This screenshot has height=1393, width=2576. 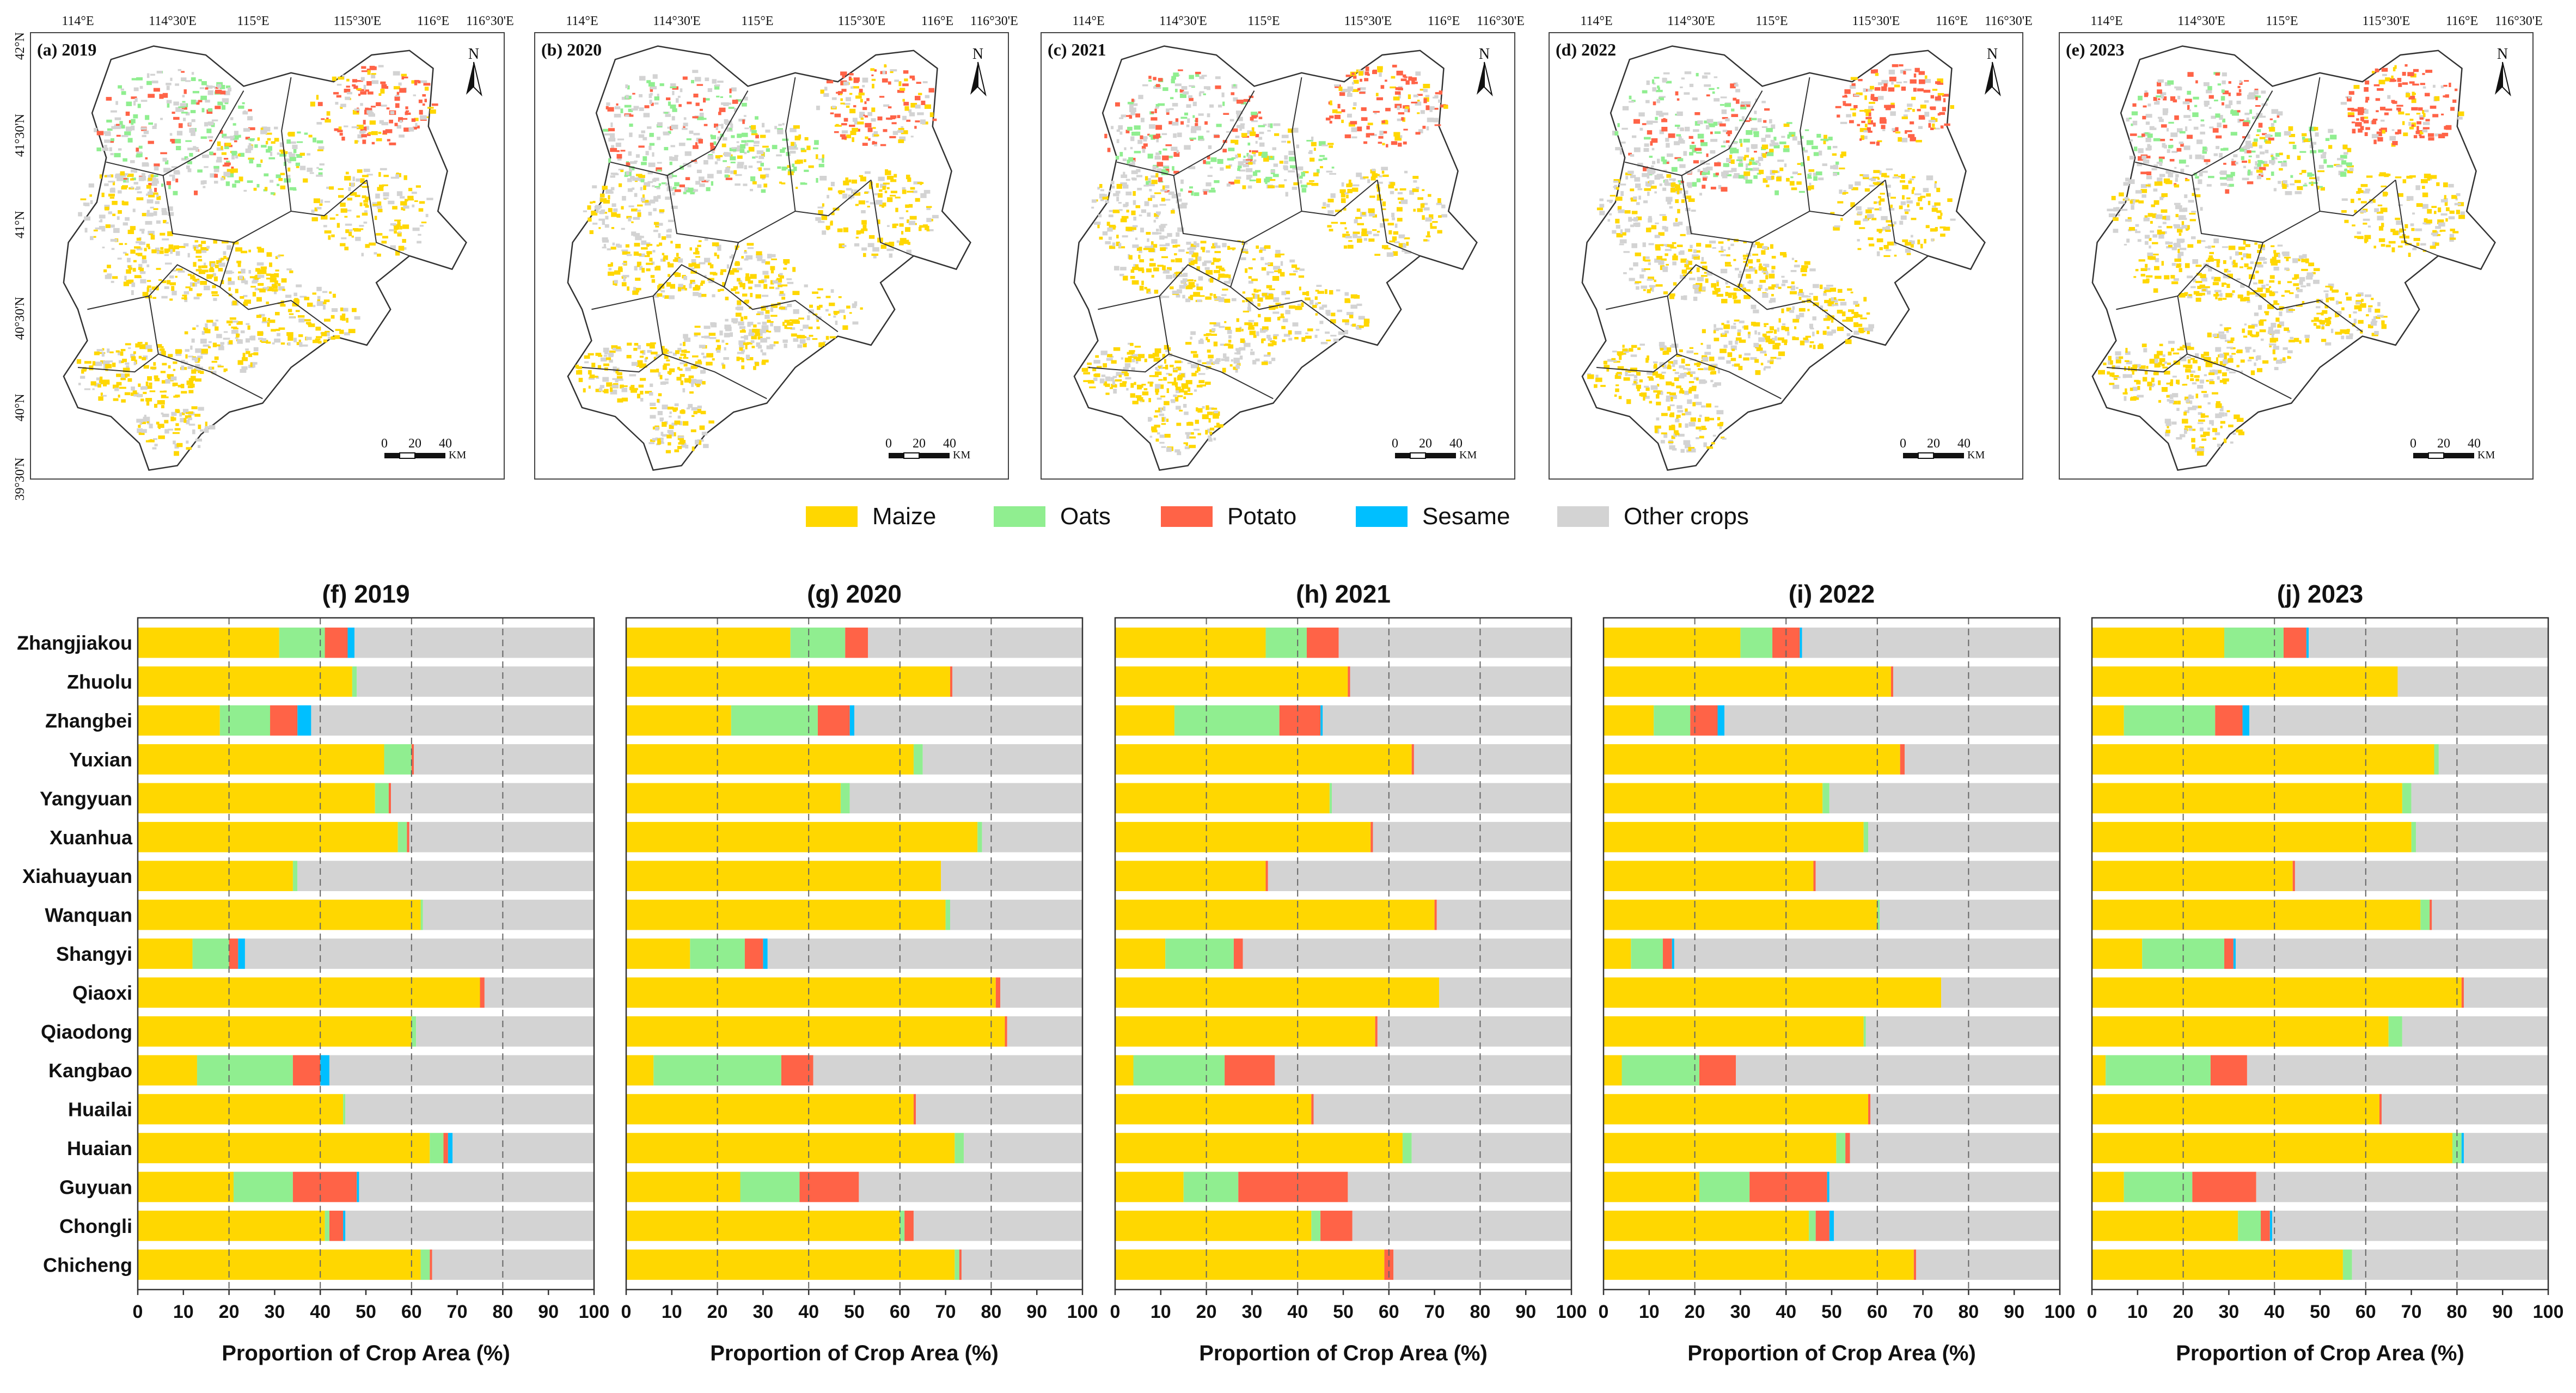 What do you see at coordinates (2320, 1353) in the screenshot?
I see `x-axis-label: Proportion of Crop Area (%)` at bounding box center [2320, 1353].